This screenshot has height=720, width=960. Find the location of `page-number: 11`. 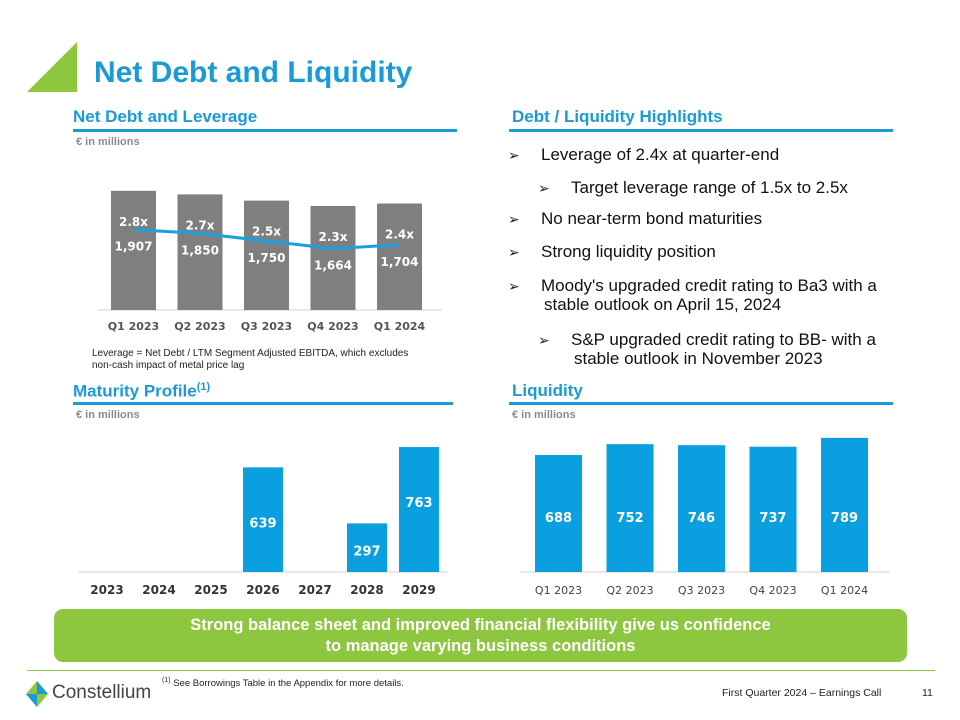

page-number: 11 is located at coordinates (927, 693).